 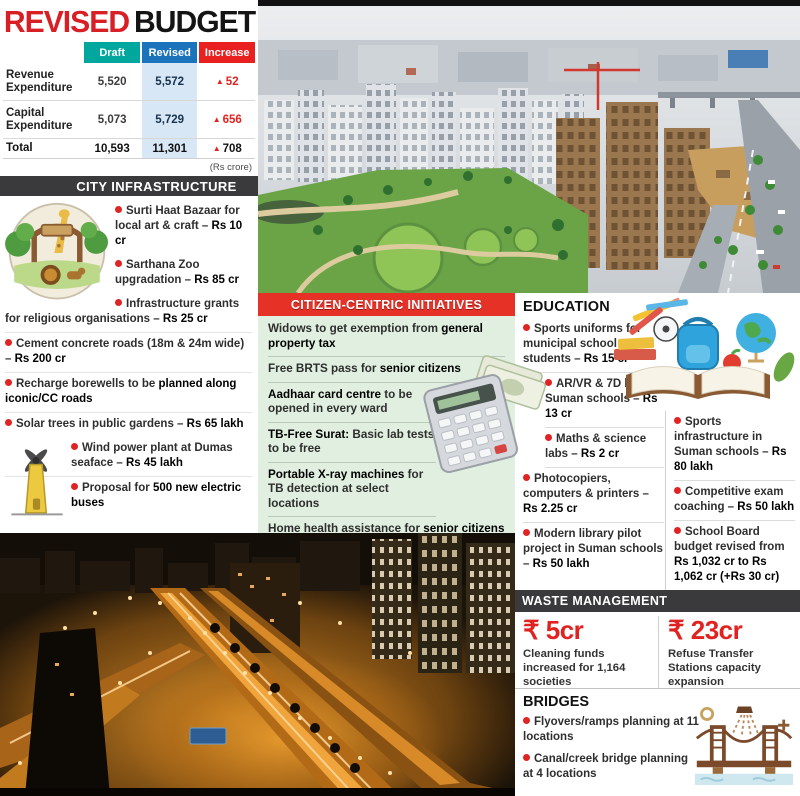 I want to click on cell-revised: 5,572, so click(x=169, y=81).